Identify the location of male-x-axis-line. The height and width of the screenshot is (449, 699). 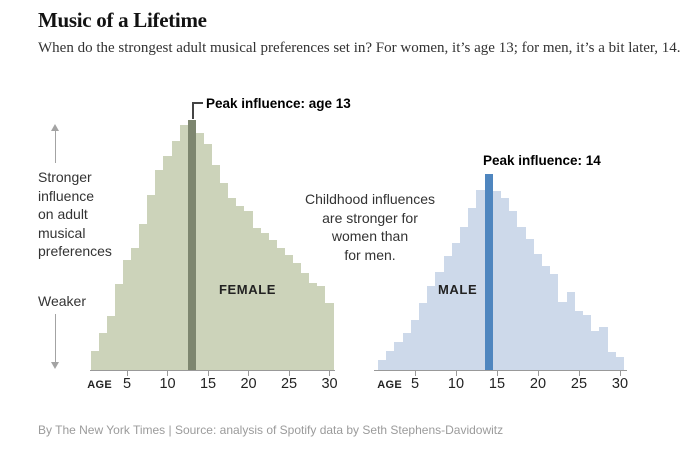
(500, 370).